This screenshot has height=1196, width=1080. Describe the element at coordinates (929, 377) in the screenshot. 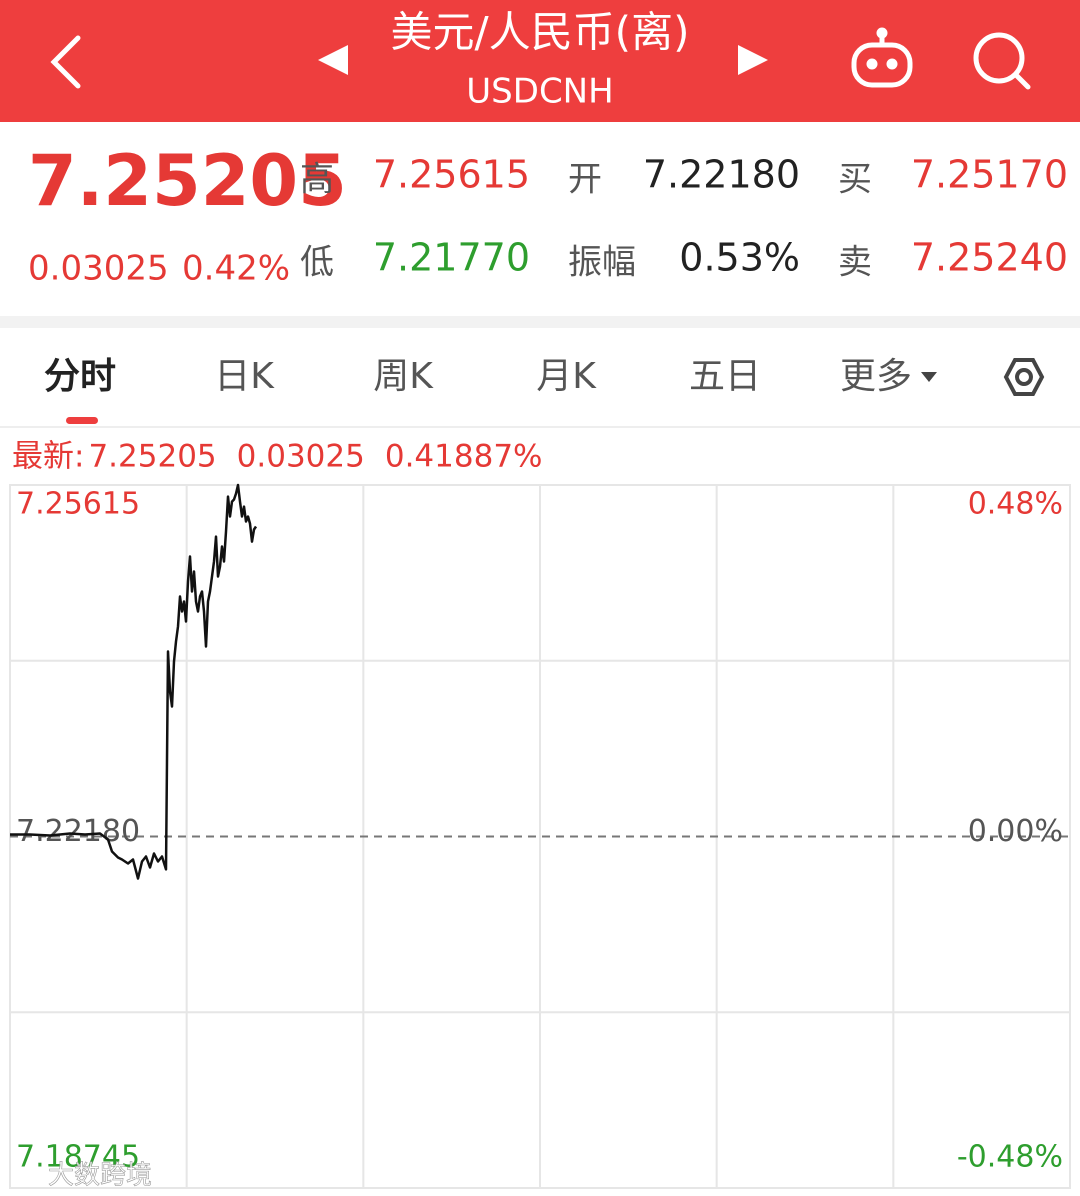

I see `more-caret` at that location.